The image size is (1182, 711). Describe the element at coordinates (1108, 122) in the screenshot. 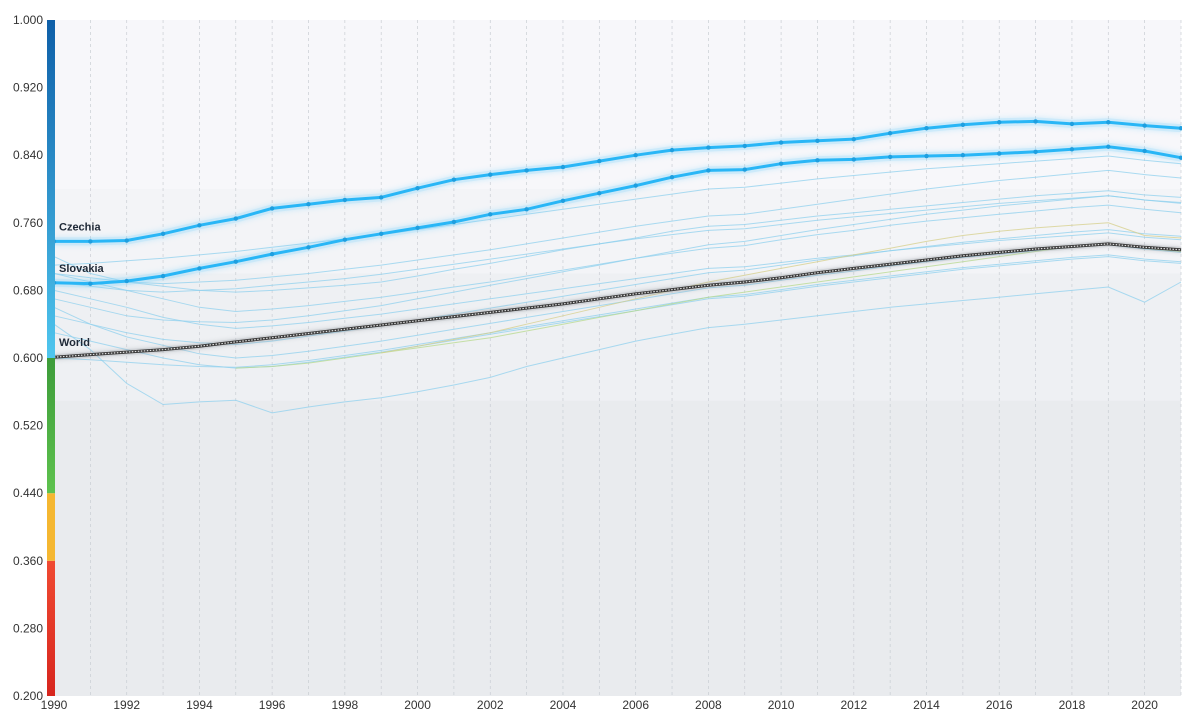

I see `data-point-czechia-2019` at that location.